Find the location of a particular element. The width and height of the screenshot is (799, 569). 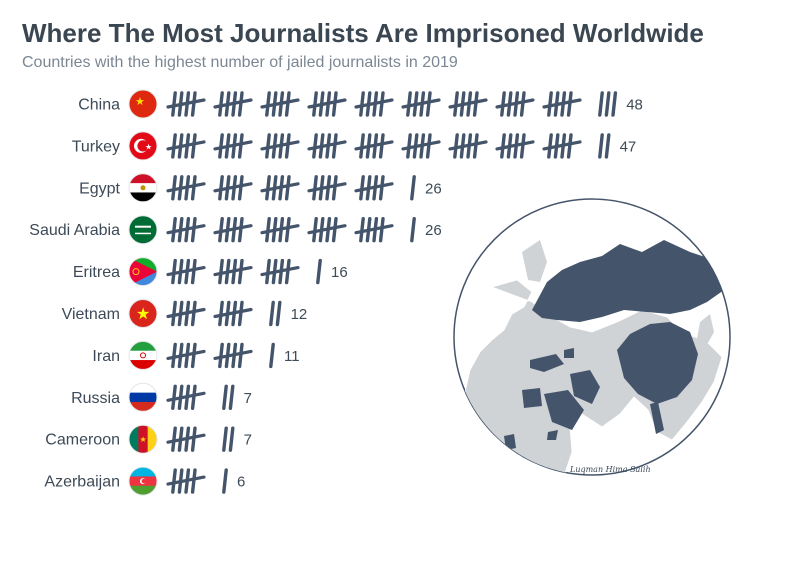

egypt-region is located at coordinates (532, 398).